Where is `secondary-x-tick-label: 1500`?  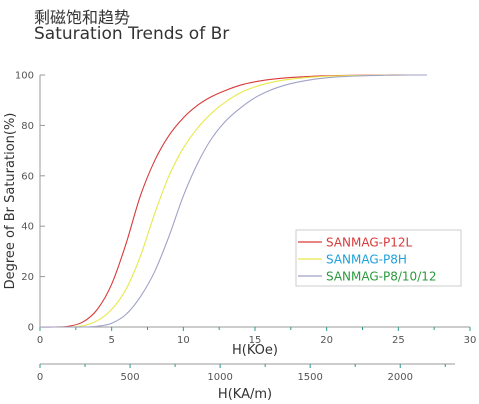
secondary-x-tick-label: 1500 is located at coordinates (309, 377).